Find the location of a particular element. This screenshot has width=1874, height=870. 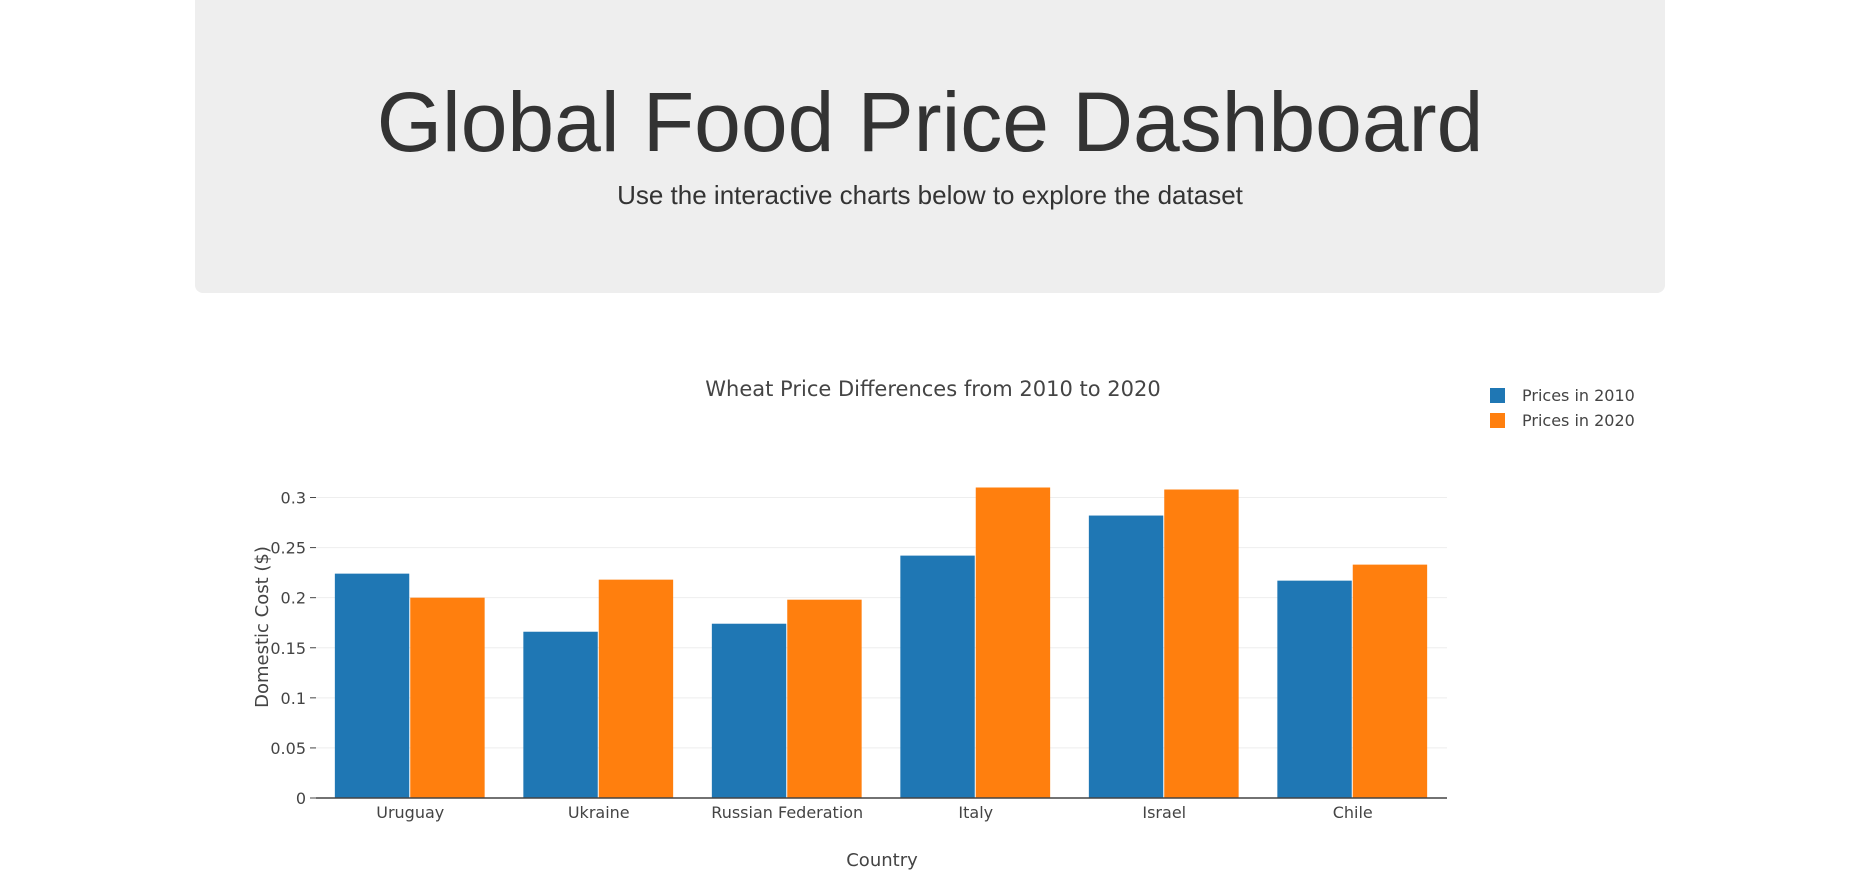

legend-label: Prices in 2020 is located at coordinates (1578, 420).